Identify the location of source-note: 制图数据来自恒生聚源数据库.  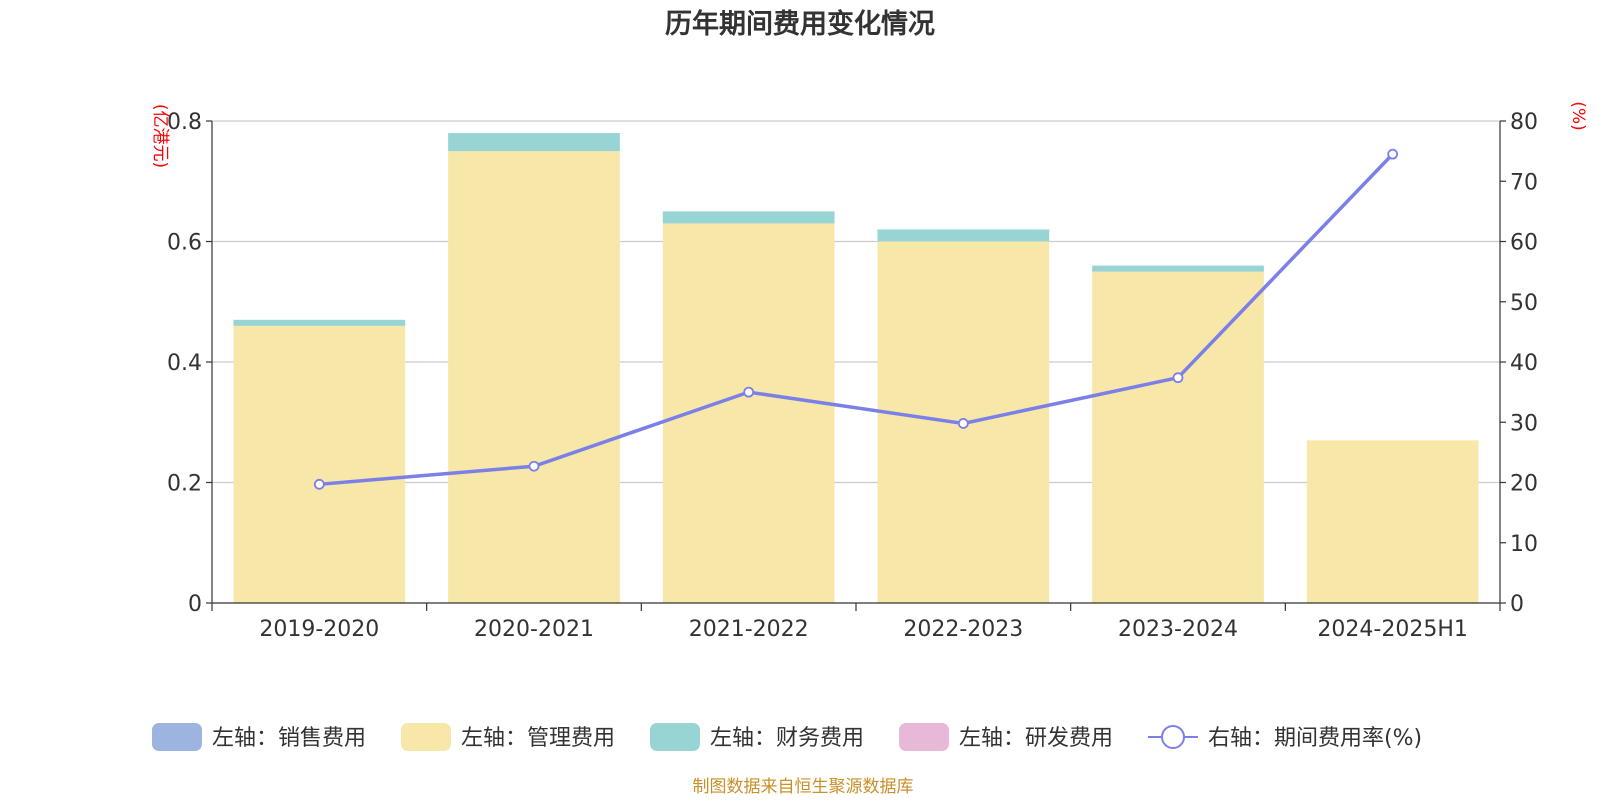
(803, 787).